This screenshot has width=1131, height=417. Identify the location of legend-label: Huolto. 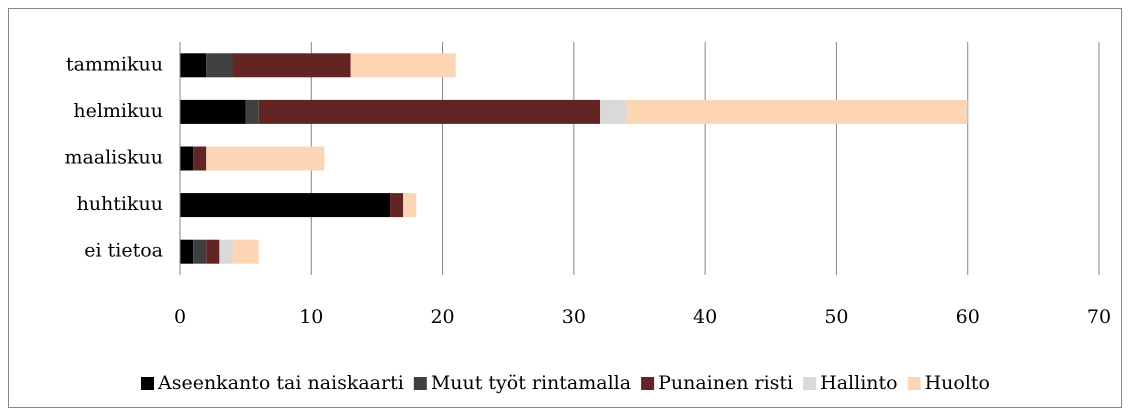
(957, 383).